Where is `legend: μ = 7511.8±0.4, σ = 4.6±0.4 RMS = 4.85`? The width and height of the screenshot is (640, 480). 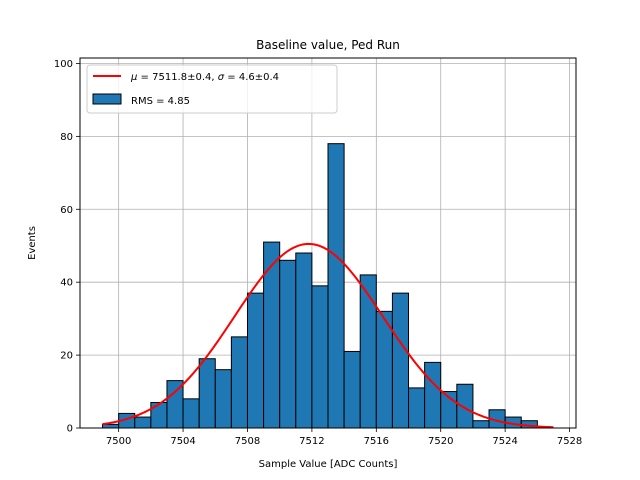 legend: μ = 7511.8±0.4, σ = 4.6±0.4 RMS = 4.85 is located at coordinates (212, 89).